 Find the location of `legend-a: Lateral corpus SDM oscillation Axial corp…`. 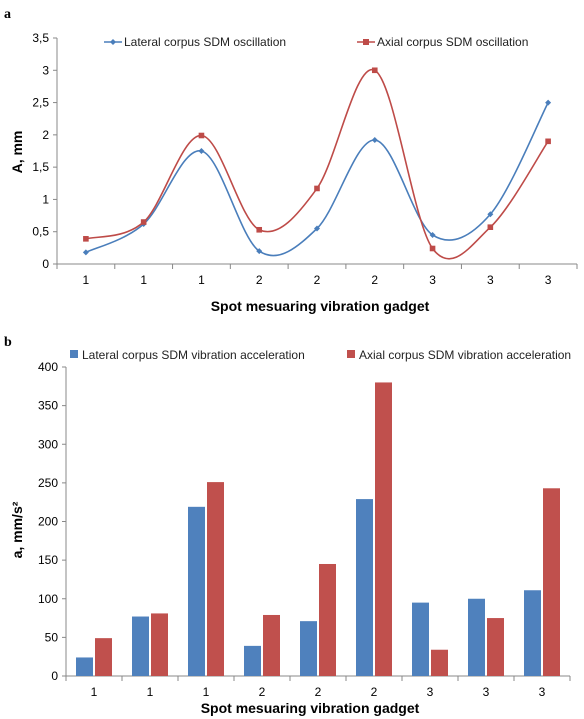

legend-a: Lateral corpus SDM oscillation Axial corp… is located at coordinates (316, 42).